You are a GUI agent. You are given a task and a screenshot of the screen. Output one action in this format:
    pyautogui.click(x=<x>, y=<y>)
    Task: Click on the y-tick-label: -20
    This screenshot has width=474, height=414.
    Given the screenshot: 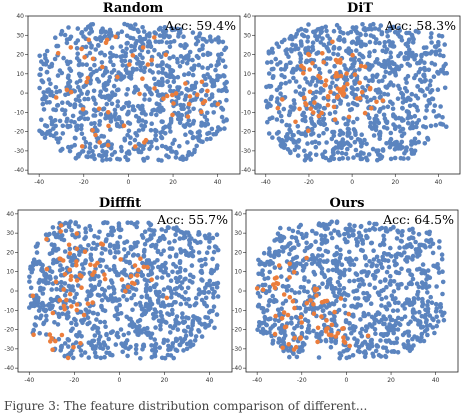 What is the action you would take?
    pyautogui.click(x=237, y=330)
    